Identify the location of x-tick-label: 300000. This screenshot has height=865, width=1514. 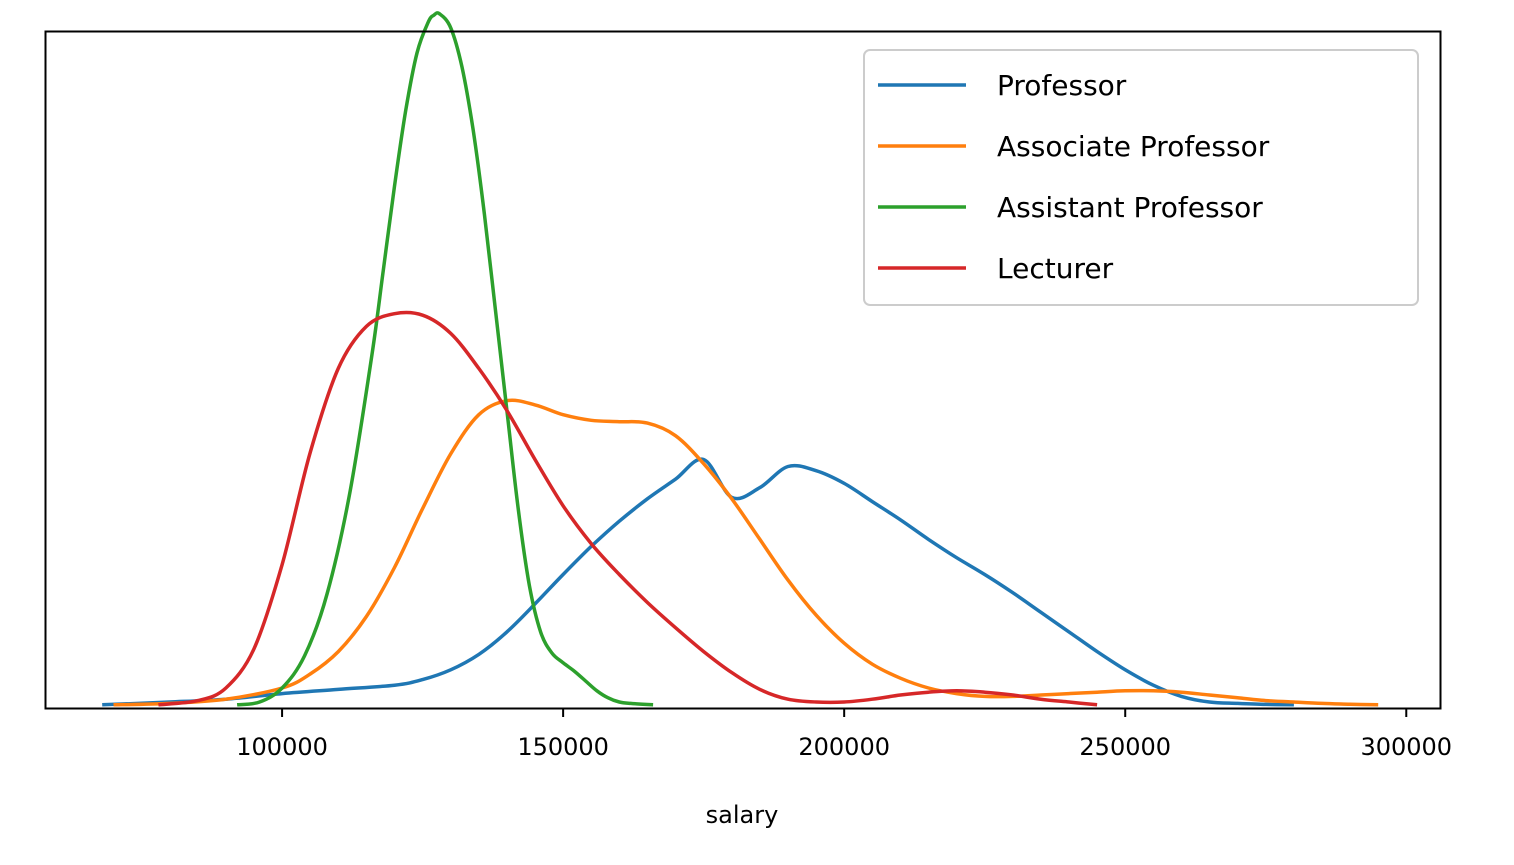
(1406, 747).